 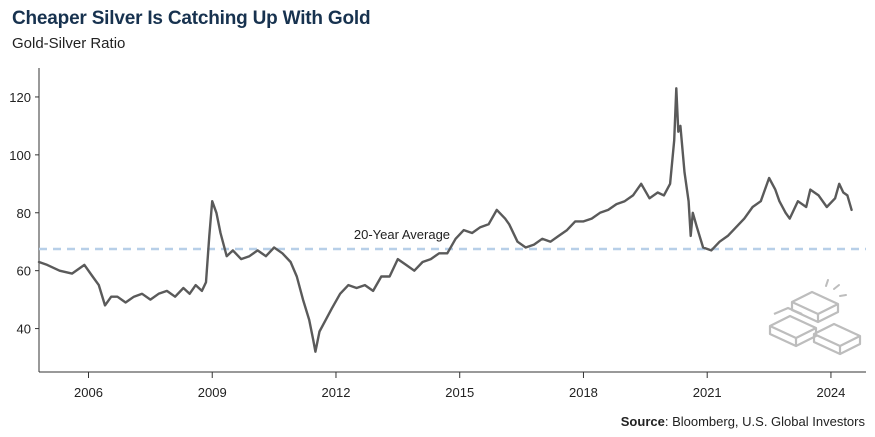 What do you see at coordinates (583, 392) in the screenshot?
I see `x-tick-label: 2018` at bounding box center [583, 392].